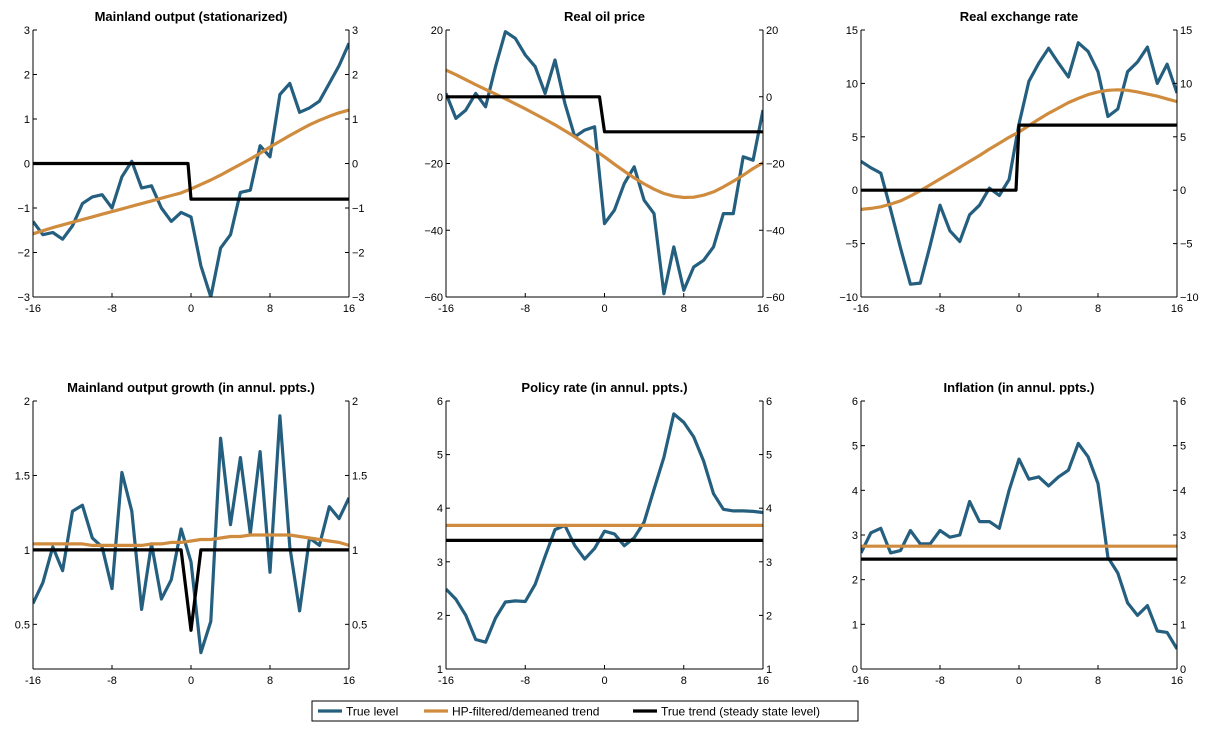  I want to click on y-tick-label-right: 1, so click(769, 670).